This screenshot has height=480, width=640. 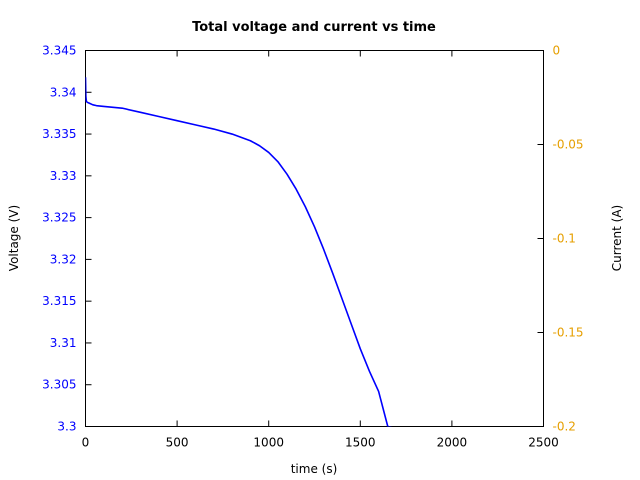 What do you see at coordinates (63, 259) in the screenshot?
I see `y-tick-label: 3.32` at bounding box center [63, 259].